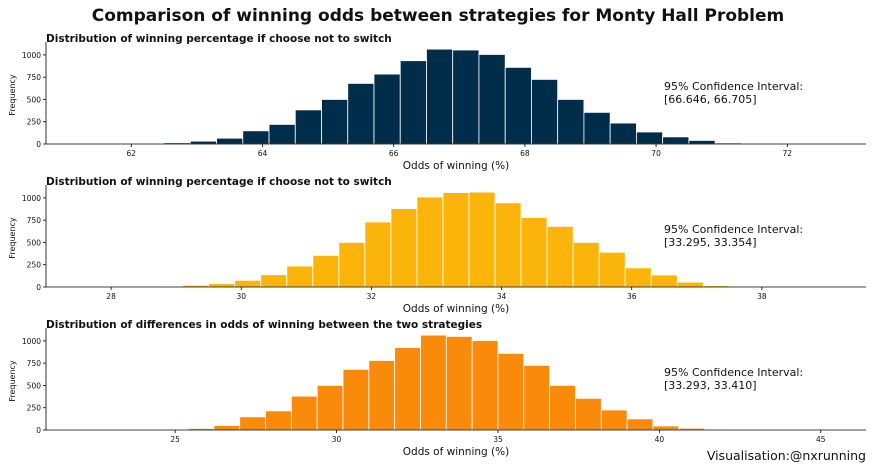  Describe the element at coordinates (821, 439) in the screenshot. I see `x-tick-label: 45` at that location.